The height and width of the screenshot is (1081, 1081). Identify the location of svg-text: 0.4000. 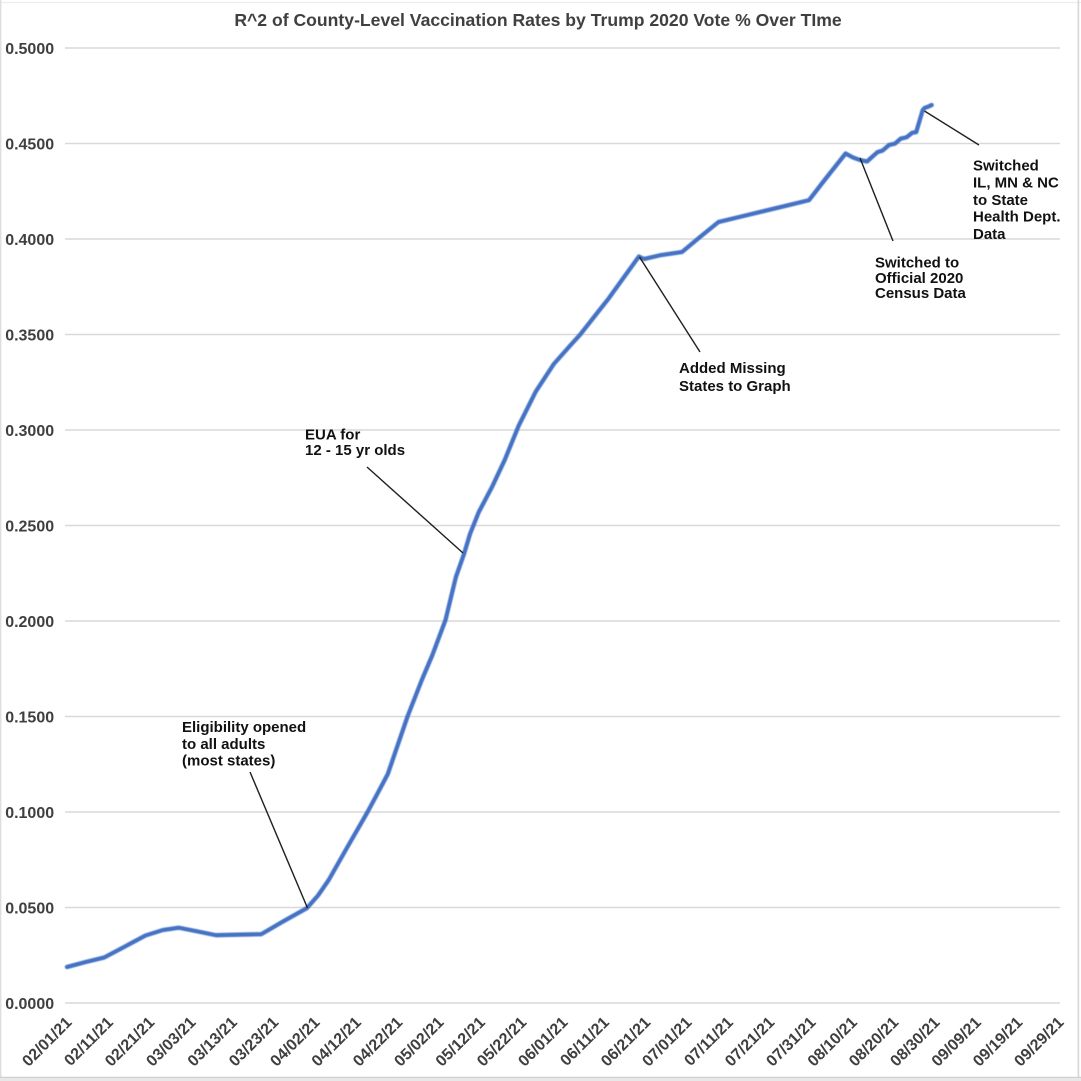
(29, 240).